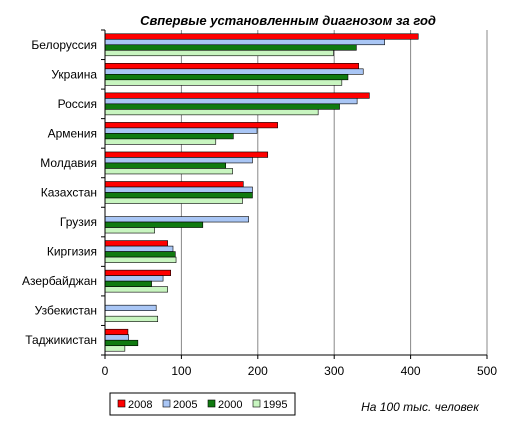 The width and height of the screenshot is (516, 426). What do you see at coordinates (334, 371) in the screenshot?
I see `x-tick-label: 300` at bounding box center [334, 371].